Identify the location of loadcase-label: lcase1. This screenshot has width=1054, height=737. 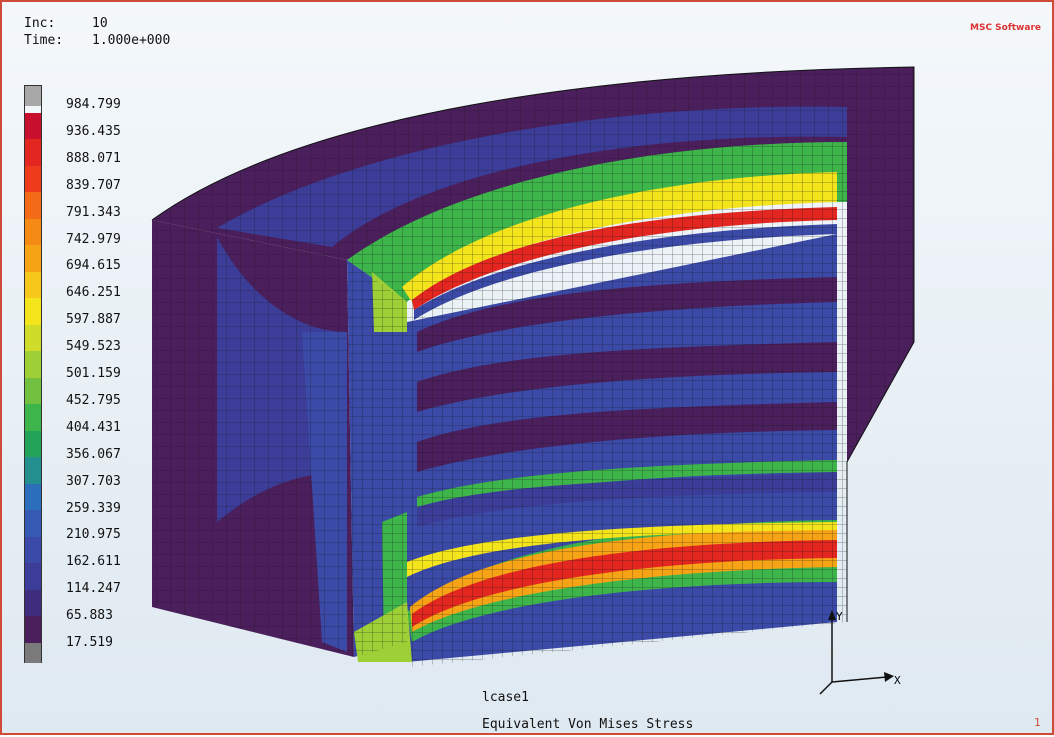
(505, 697).